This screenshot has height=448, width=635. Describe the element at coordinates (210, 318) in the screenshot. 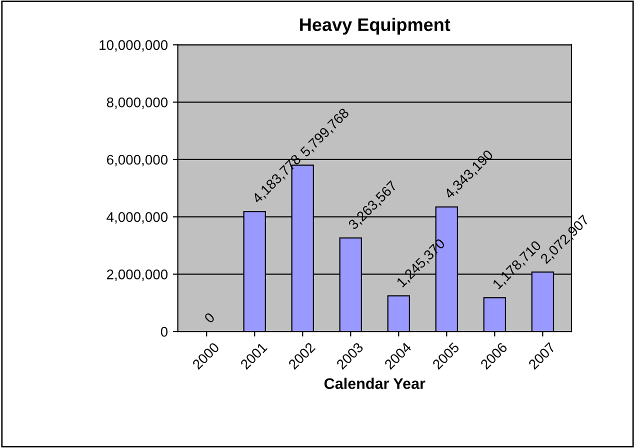

I see `data-label: 0` at that location.